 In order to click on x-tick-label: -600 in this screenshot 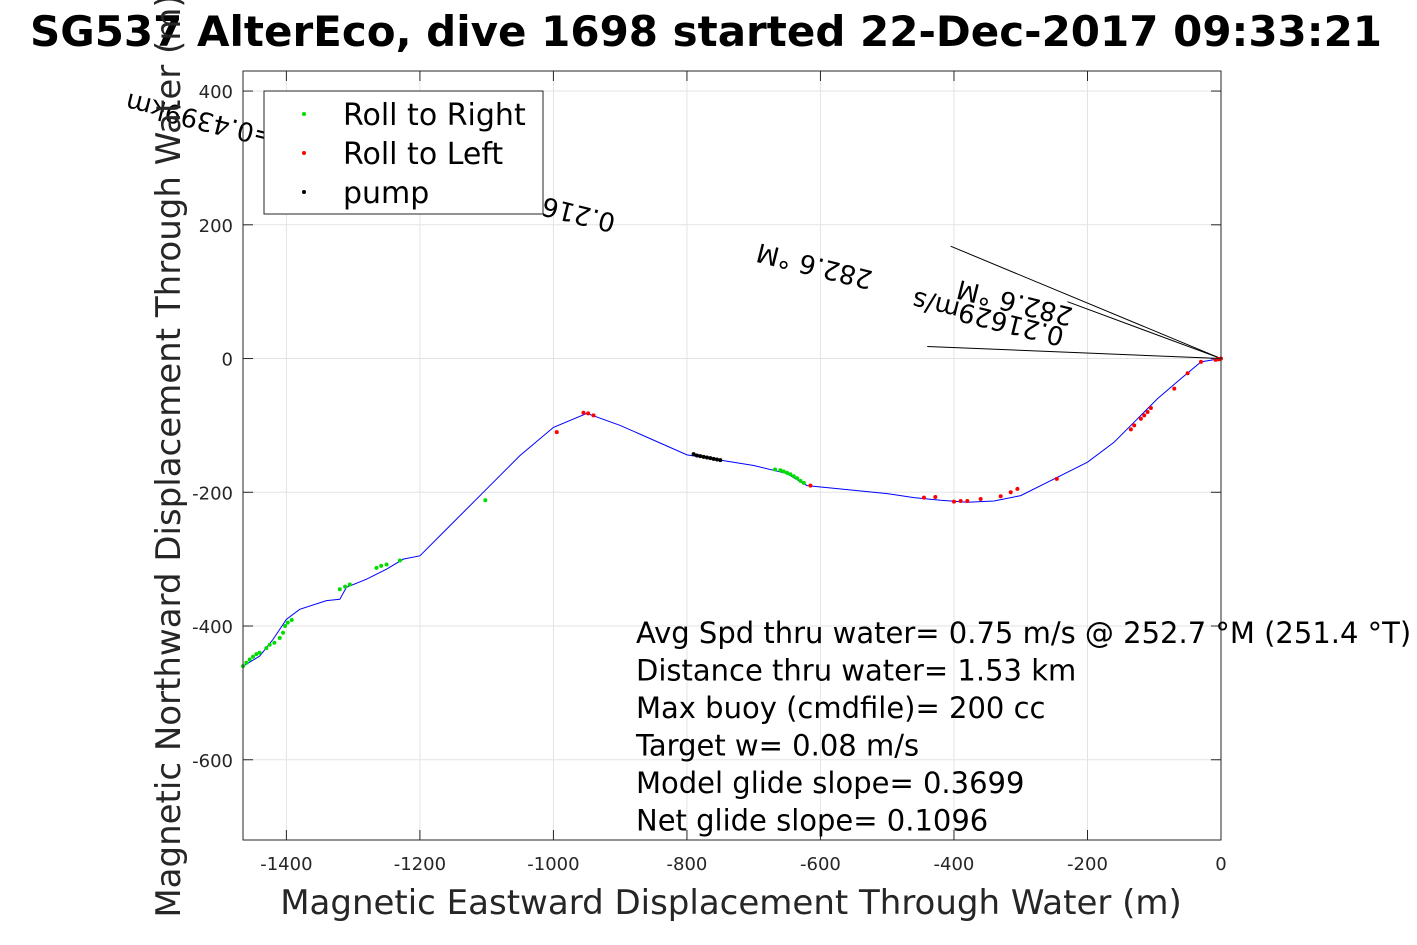, I will do `click(820, 864)`.